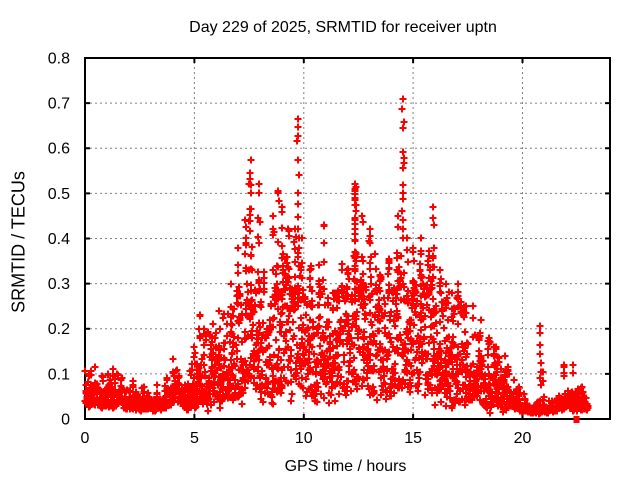 The width and height of the screenshot is (640, 485). I want to click on svg-text: 0.8, so click(59, 59).